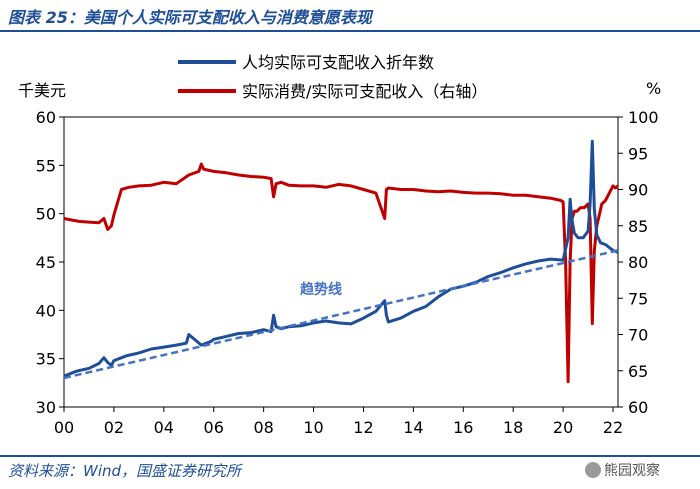 Image resolution: width=700 pixels, height=489 pixels. What do you see at coordinates (643, 117) in the screenshot?
I see `right-tick-label: 100` at bounding box center [643, 117].